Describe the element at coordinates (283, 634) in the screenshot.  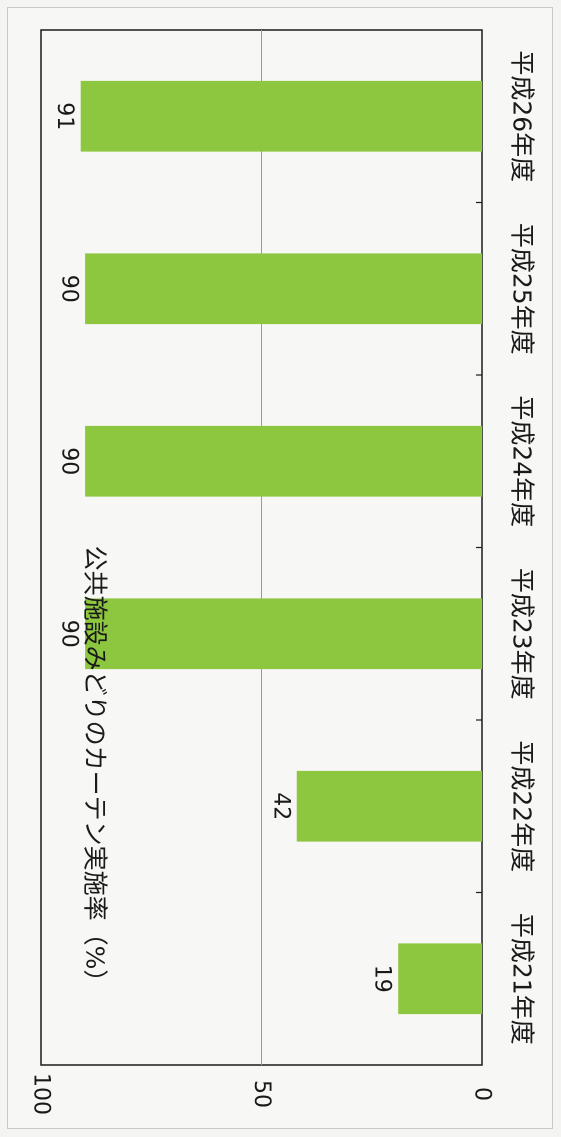
I see `bar-平成23年度` at that location.